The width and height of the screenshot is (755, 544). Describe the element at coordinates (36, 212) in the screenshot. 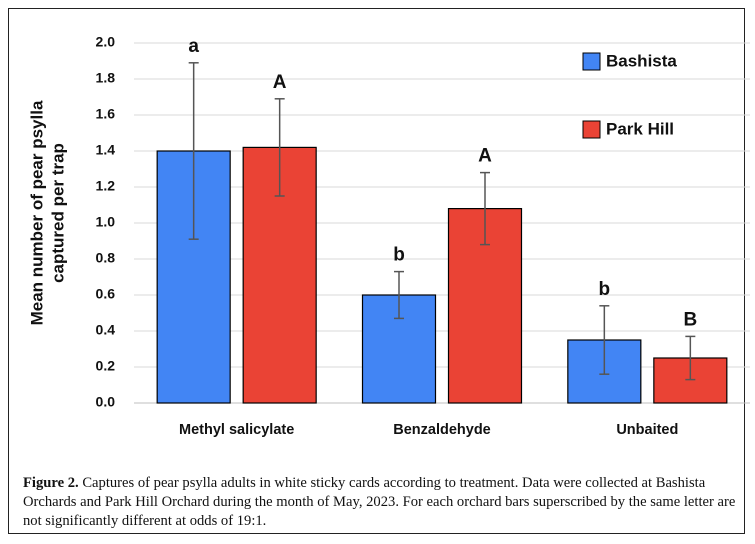

I see `y-axis-title: Mean number of pear psylla` at that location.